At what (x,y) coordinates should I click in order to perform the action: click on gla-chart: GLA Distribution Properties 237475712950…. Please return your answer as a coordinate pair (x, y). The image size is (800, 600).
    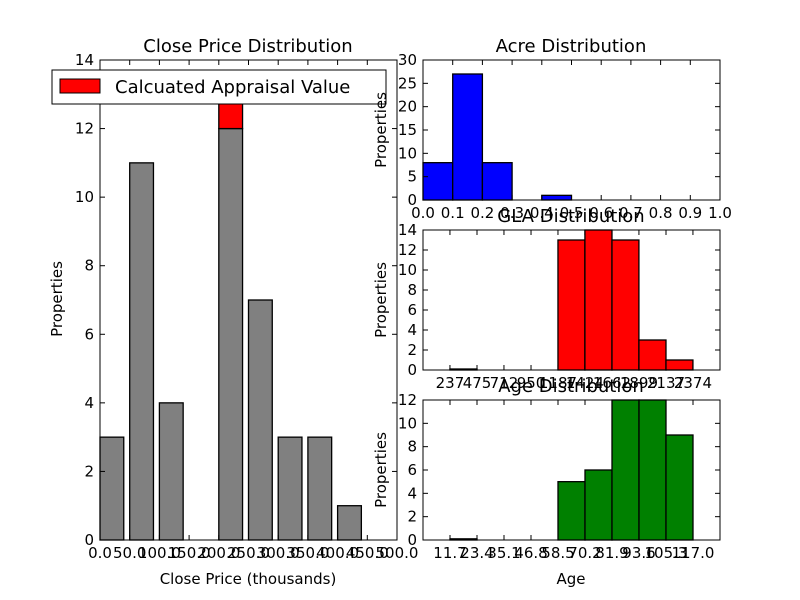
    Looking at the image, I should click on (546, 299).